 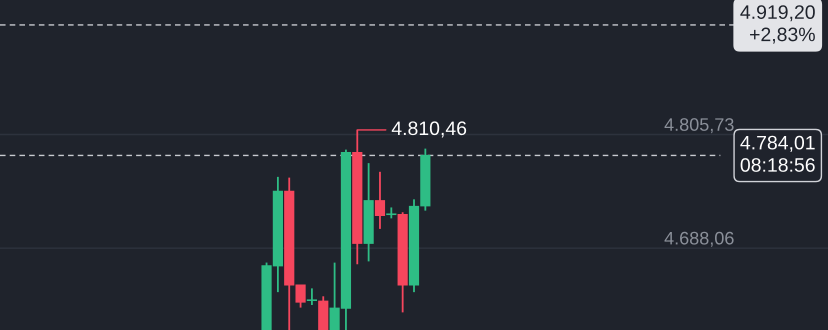 What do you see at coordinates (429, 129) in the screenshot?
I see `annotation: 4.810,46` at bounding box center [429, 129].